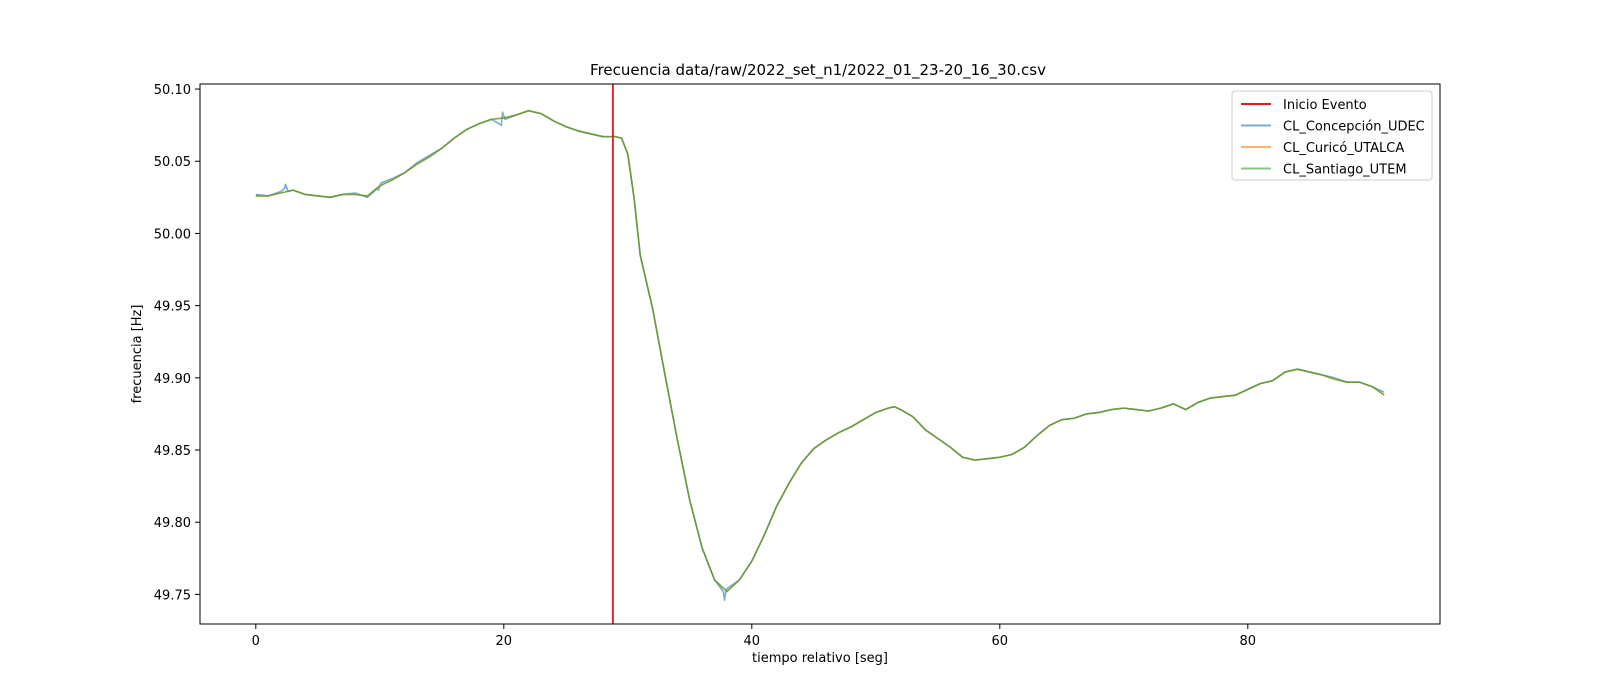 Image resolution: width=1600 pixels, height=700 pixels. I want to click on y-axis-ticks: 49.75 49.80 49.85 49.90 49.95 50.00 50.05 50.10, so click(177, 343).